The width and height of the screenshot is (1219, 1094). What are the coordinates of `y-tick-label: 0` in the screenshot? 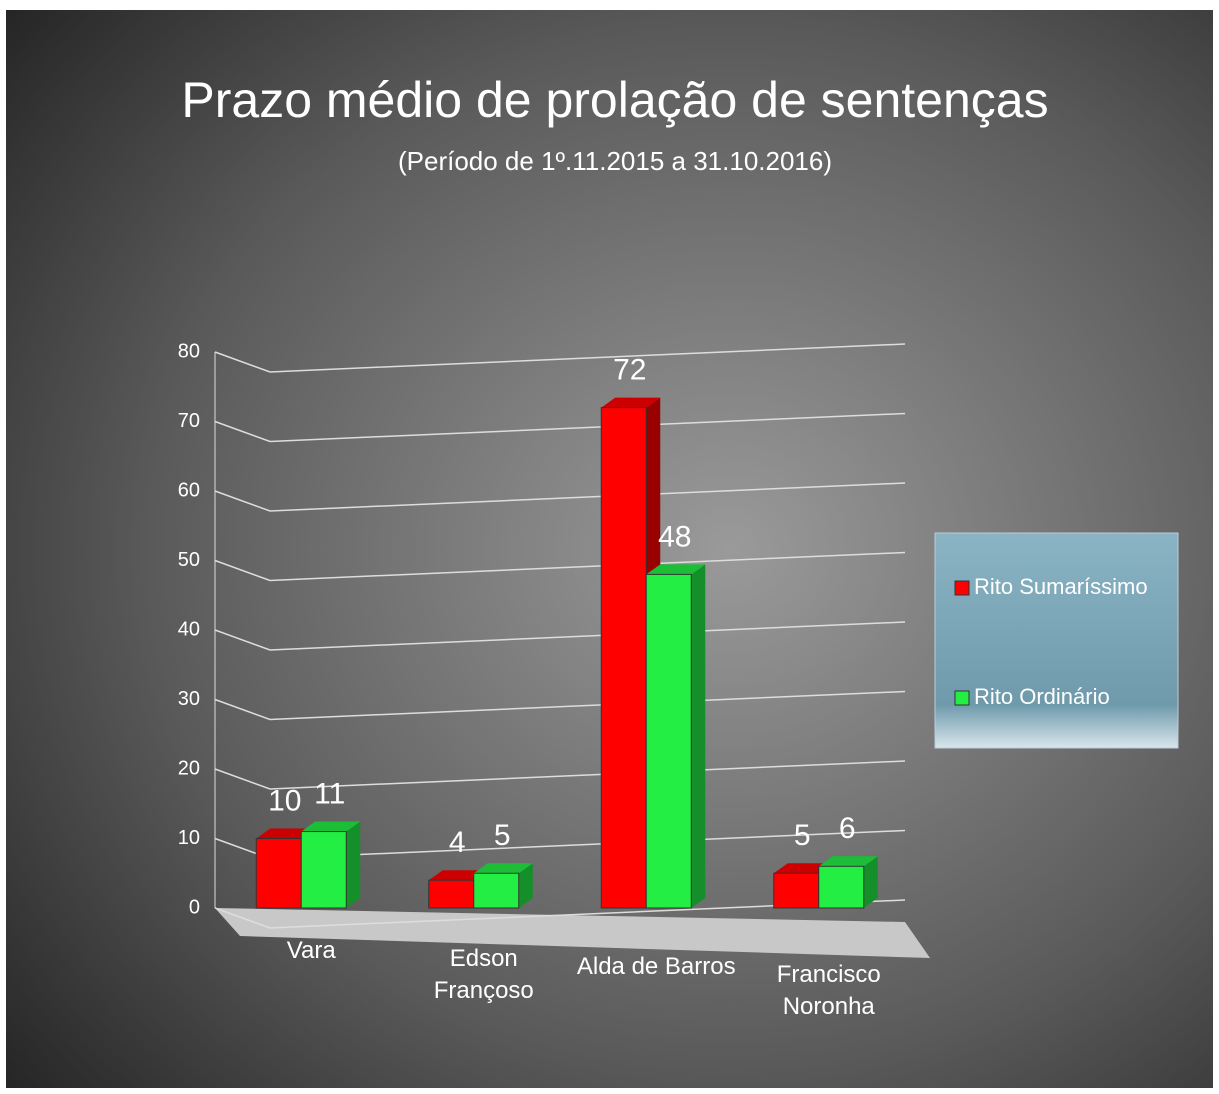 It's located at (194, 907).